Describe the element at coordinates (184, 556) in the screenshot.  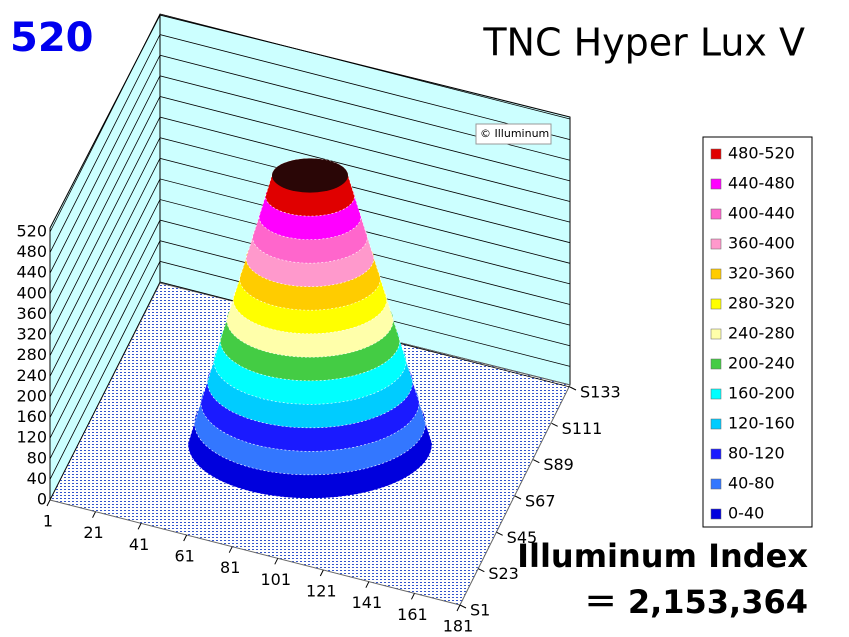
I see `x-tick-label: 61` at that location.